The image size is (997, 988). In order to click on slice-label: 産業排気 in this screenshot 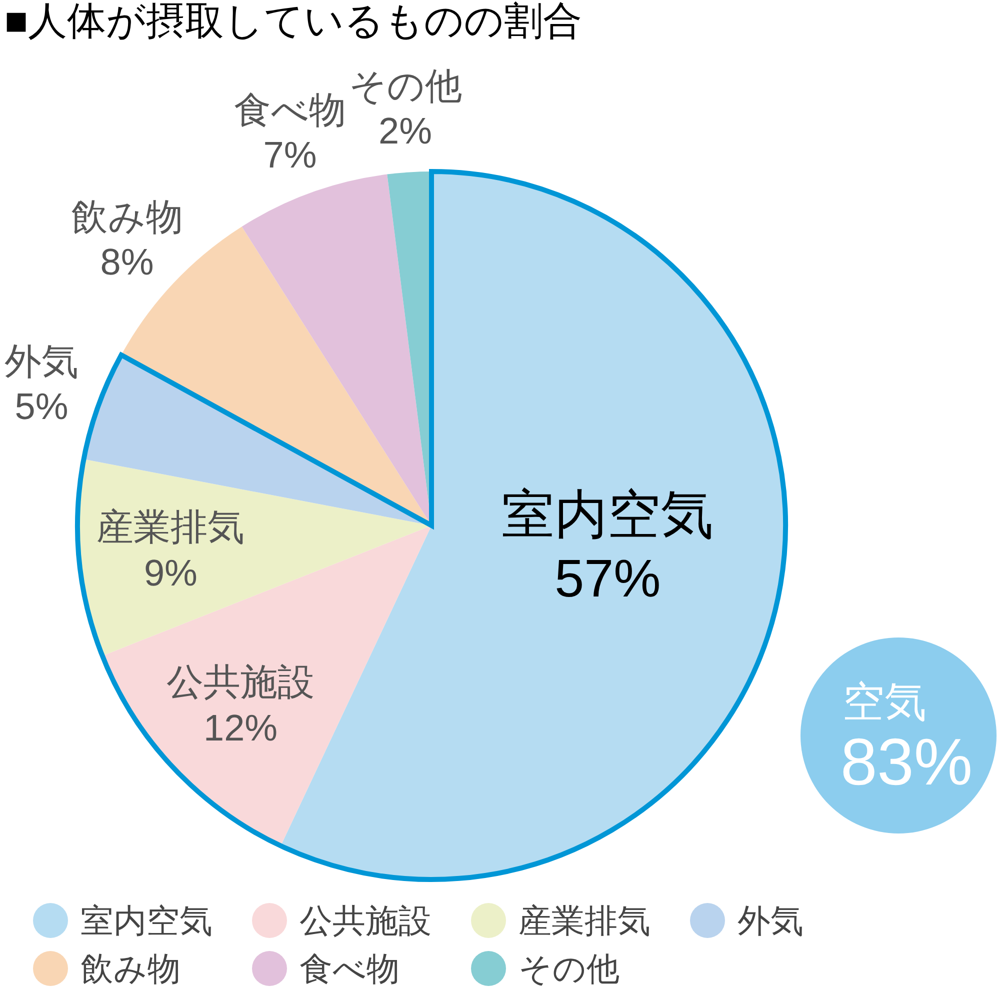, I will do `click(170, 527)`.